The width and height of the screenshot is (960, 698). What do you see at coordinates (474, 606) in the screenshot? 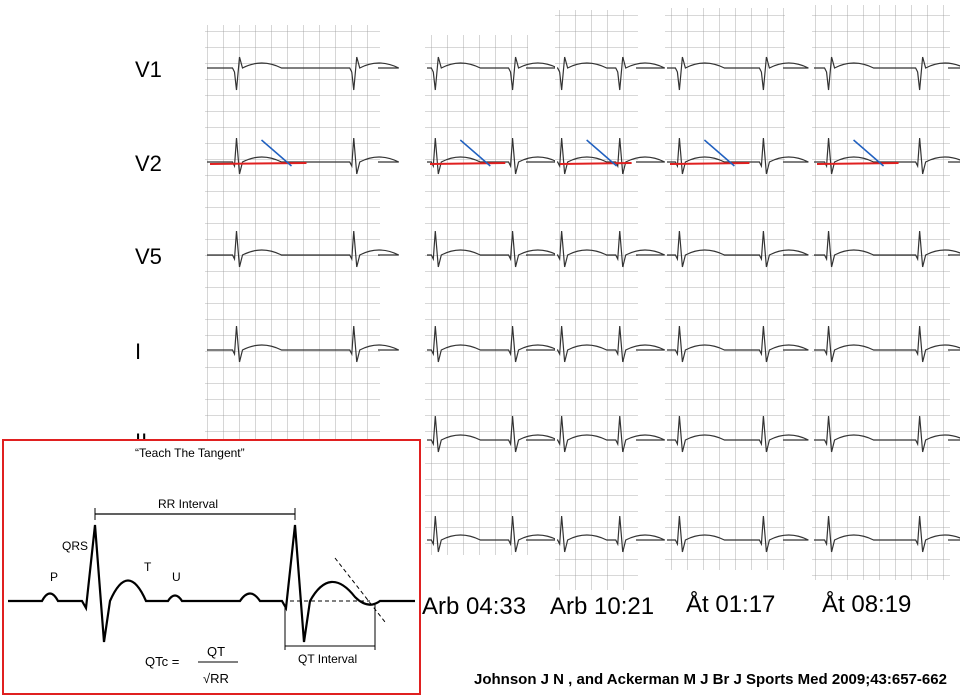
I see `strip-label: Arb 04:33` at bounding box center [474, 606].